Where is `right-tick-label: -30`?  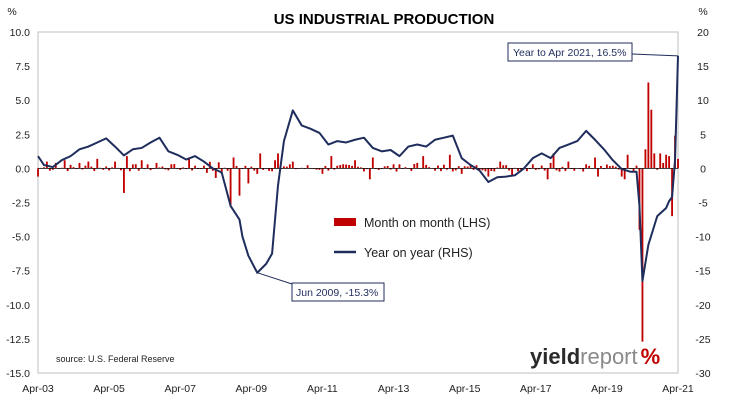
right-tick-label: -30 is located at coordinates (702, 374).